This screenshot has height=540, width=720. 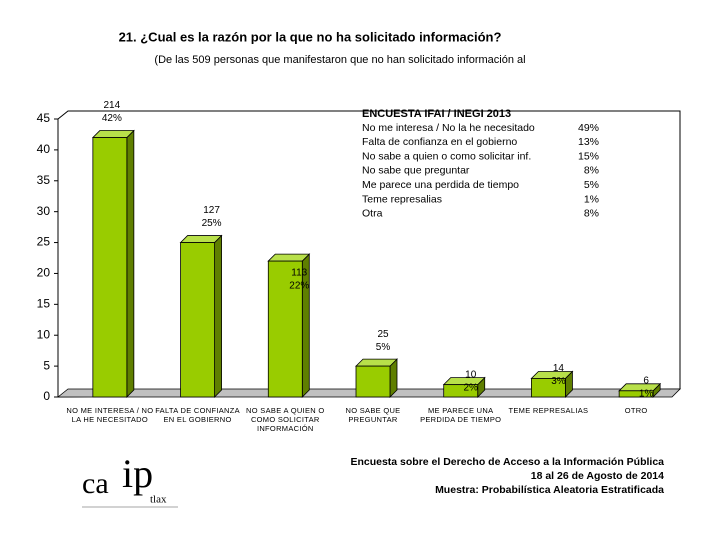 What do you see at coordinates (636, 410) in the screenshot?
I see `x-tick-label: OTRO` at bounding box center [636, 410].